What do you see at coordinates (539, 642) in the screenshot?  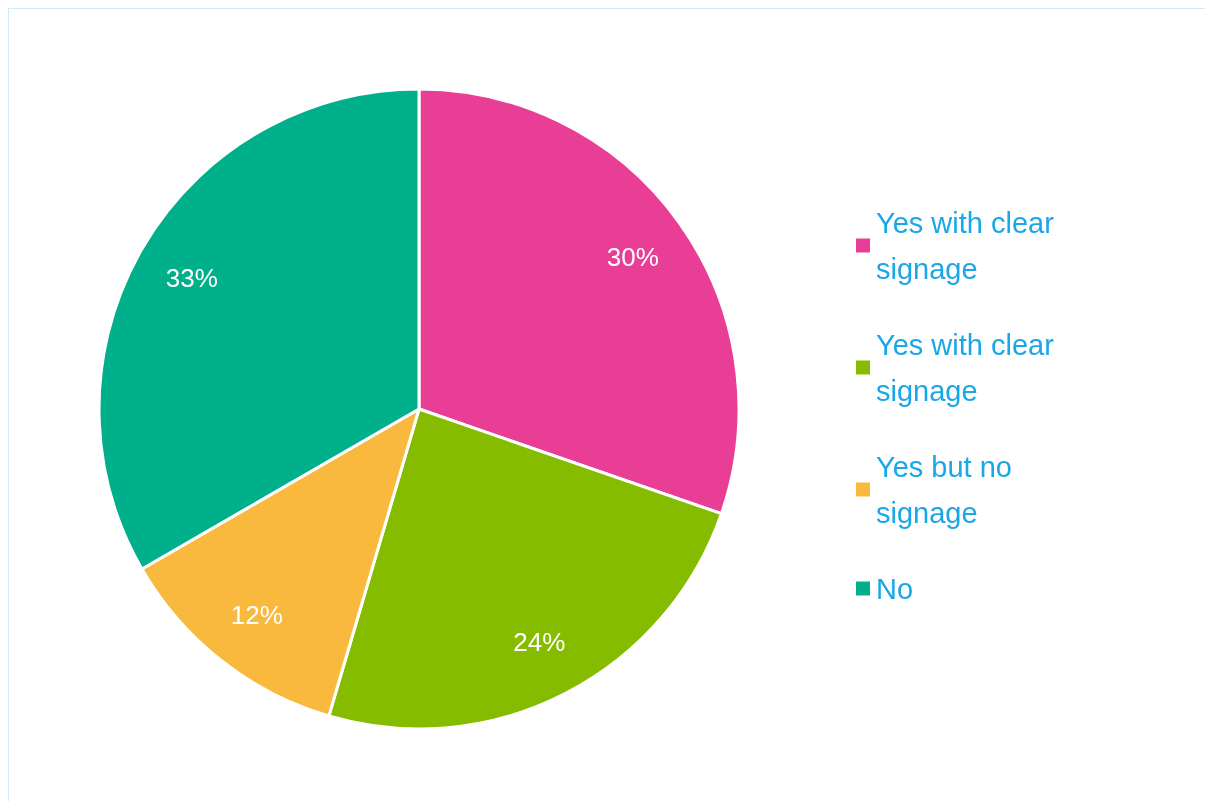 I see `data-label: 24%` at bounding box center [539, 642].